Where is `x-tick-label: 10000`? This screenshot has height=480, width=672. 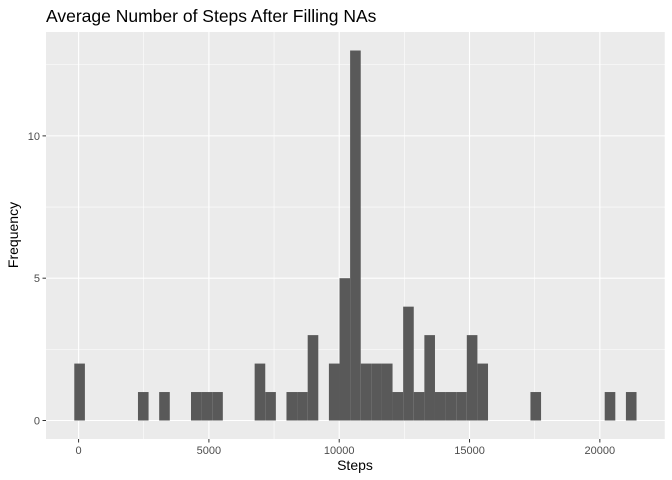 x-tick-label: 10000 is located at coordinates (339, 451).